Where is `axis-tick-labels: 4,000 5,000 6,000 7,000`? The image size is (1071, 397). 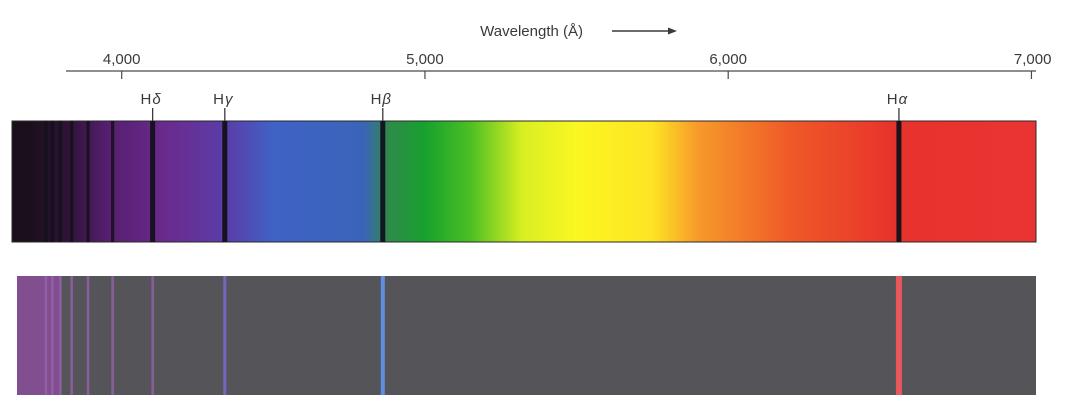 axis-tick-labels: 4,000 5,000 6,000 7,000 is located at coordinates (577, 59).